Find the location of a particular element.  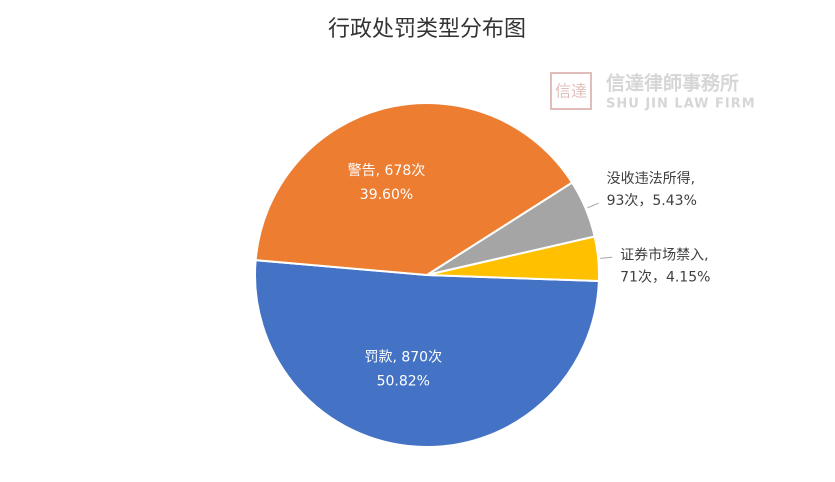

data-label: 罚款, 870次 is located at coordinates (403, 357).